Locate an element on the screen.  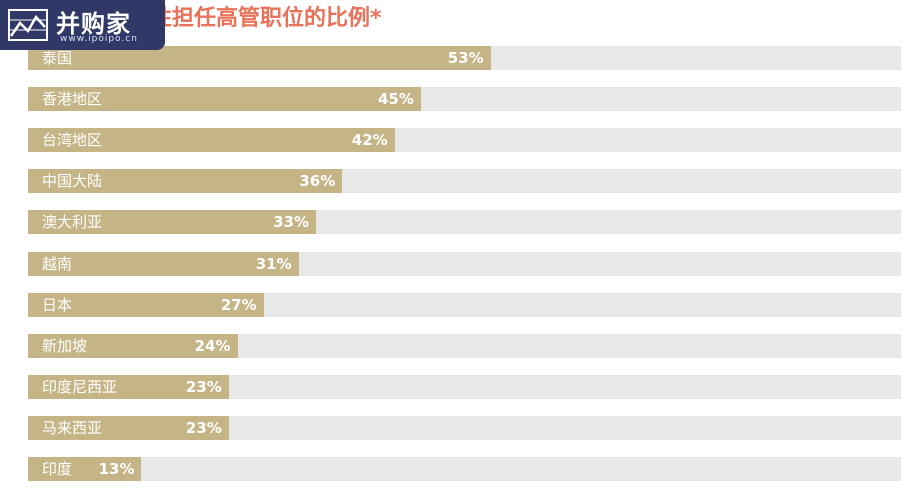
category-label: 中国大陆 is located at coordinates (72, 181).